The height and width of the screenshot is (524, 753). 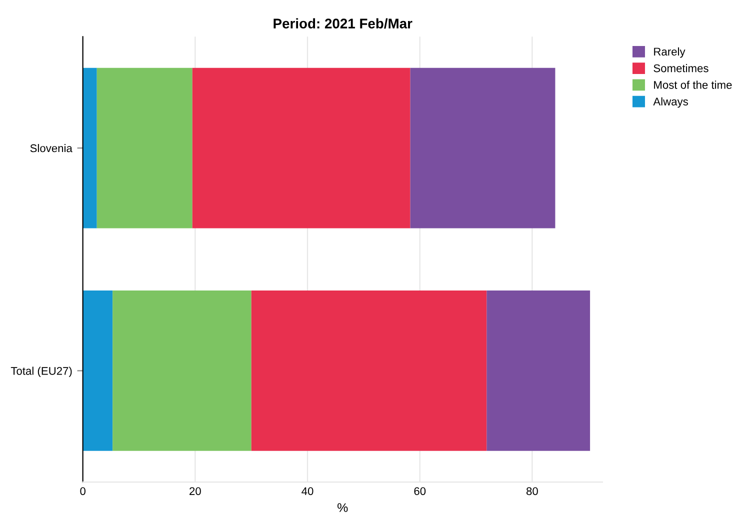 I want to click on legend-label: Rarely, so click(x=670, y=52).